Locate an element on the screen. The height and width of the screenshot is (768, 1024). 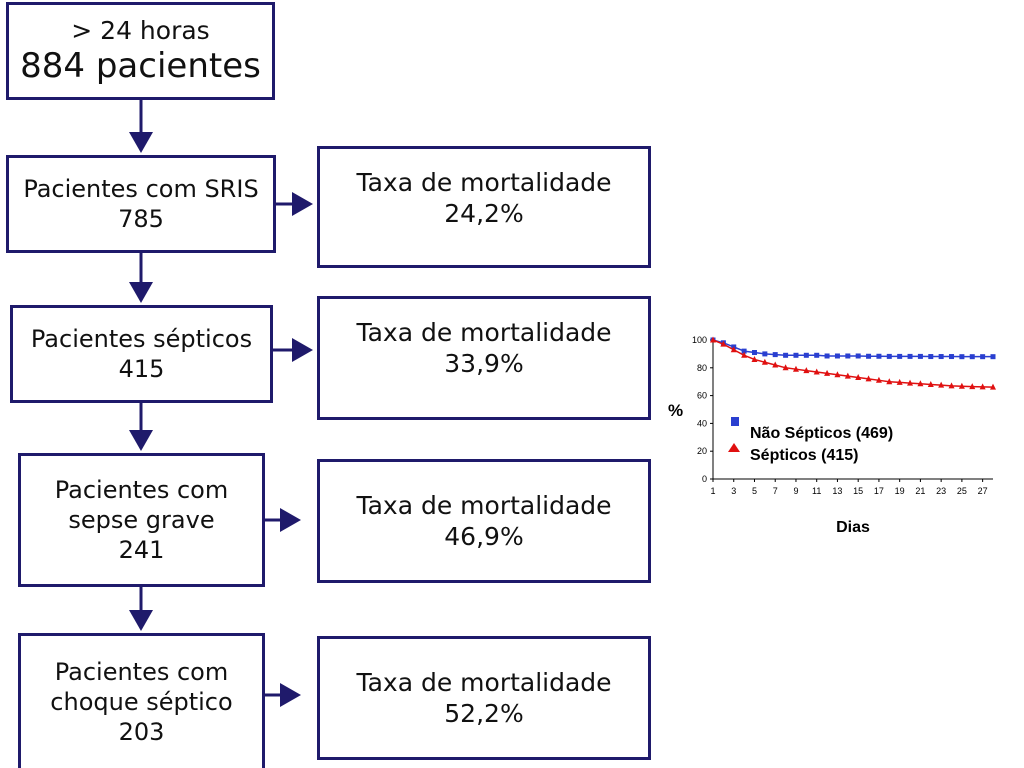
mortality-sris-box: Taxa de mortalidade 24,2% is located at coordinates (484, 207).